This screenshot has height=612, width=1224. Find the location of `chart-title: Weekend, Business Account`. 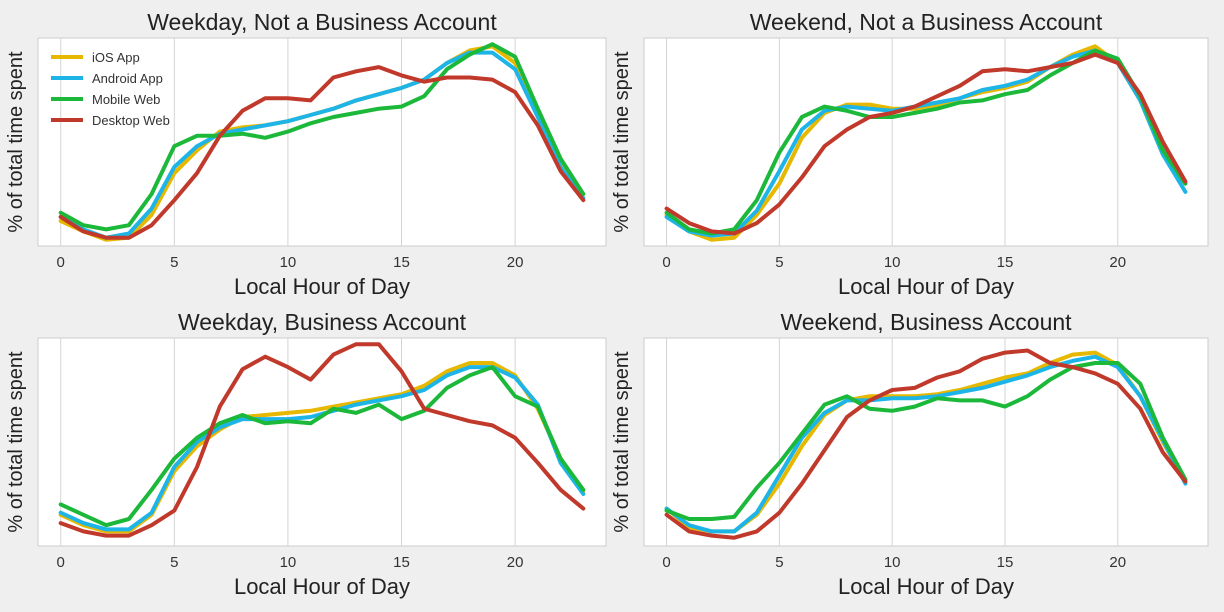

chart-title: Weekend, Business Account is located at coordinates (926, 322).